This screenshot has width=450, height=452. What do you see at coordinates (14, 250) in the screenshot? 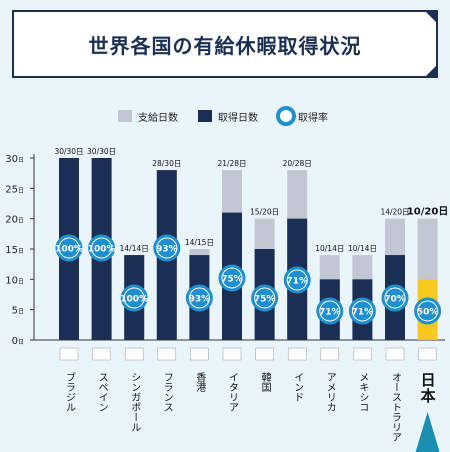
I see `y-tick-label: 15日` at bounding box center [14, 250].